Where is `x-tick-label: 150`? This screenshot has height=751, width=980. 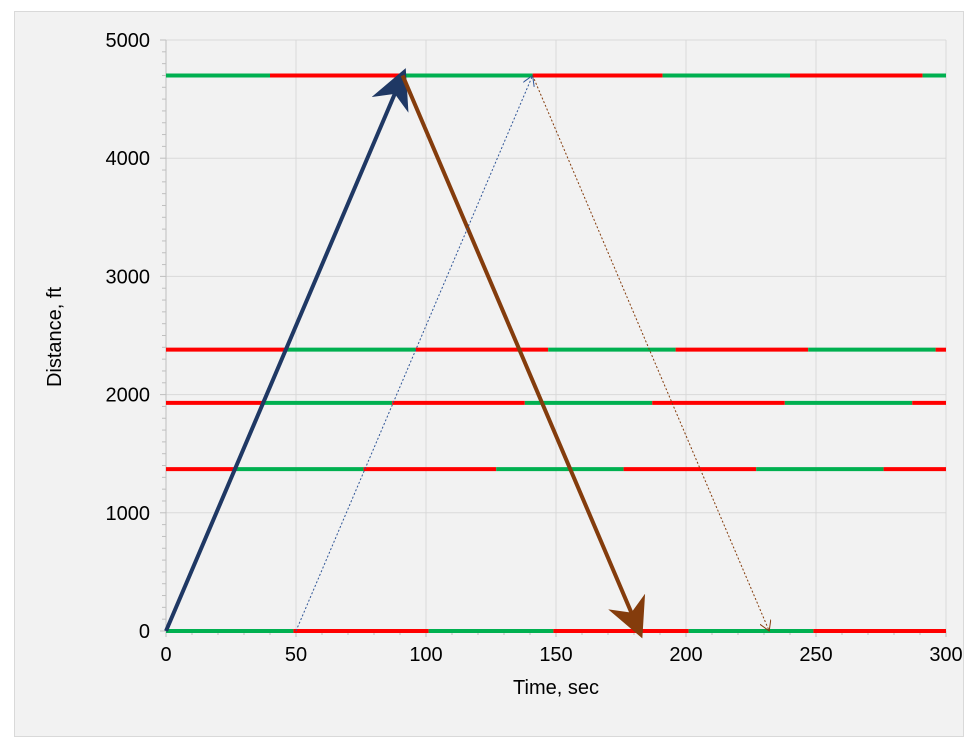 x-tick-label: 150 is located at coordinates (555, 655).